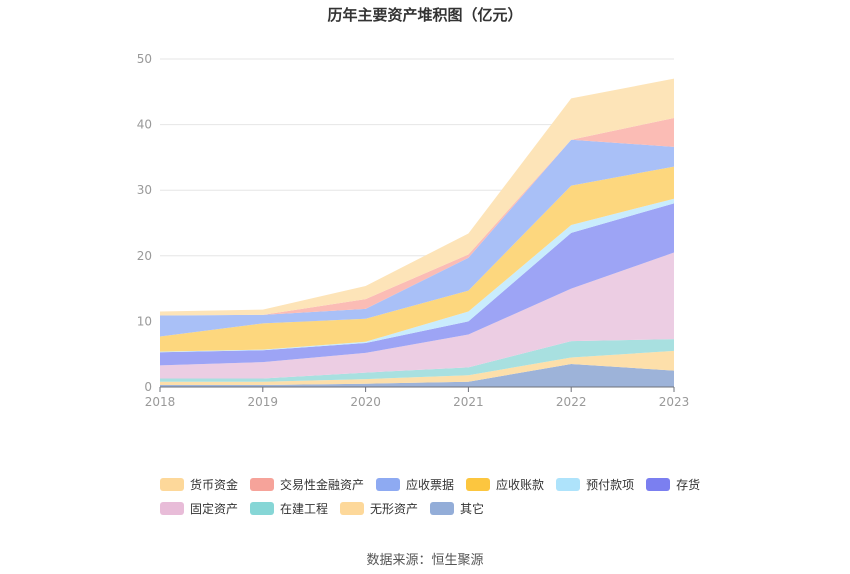  I want to click on legend-item: 预付款项, so click(595, 484).